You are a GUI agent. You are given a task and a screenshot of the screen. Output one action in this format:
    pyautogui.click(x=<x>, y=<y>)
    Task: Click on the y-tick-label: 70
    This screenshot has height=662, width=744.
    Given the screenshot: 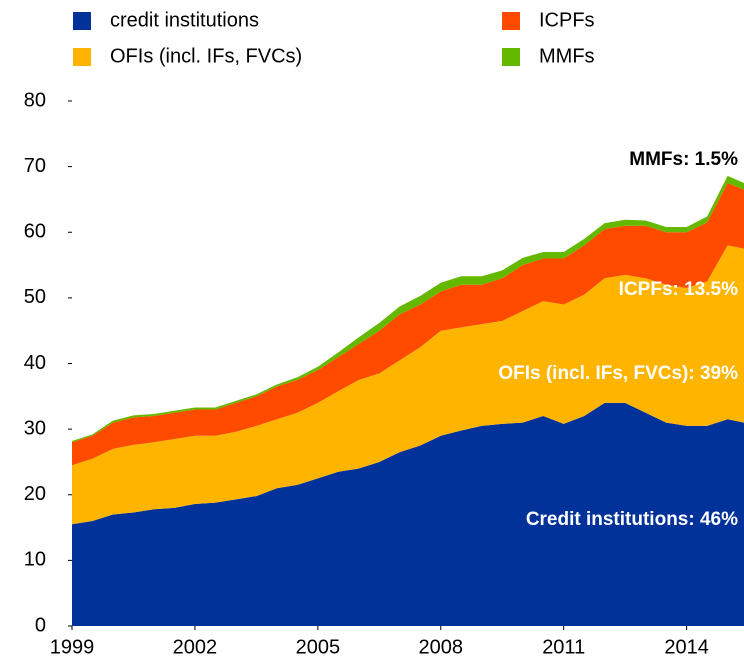 What is the action you would take?
    pyautogui.click(x=35, y=166)
    